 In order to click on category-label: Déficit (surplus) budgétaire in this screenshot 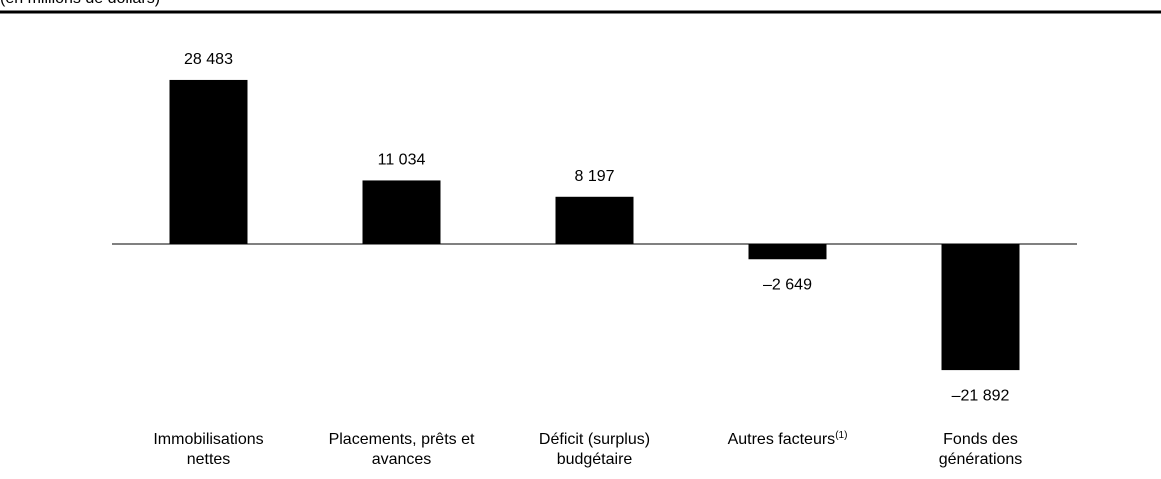, I will do `click(595, 450)`.